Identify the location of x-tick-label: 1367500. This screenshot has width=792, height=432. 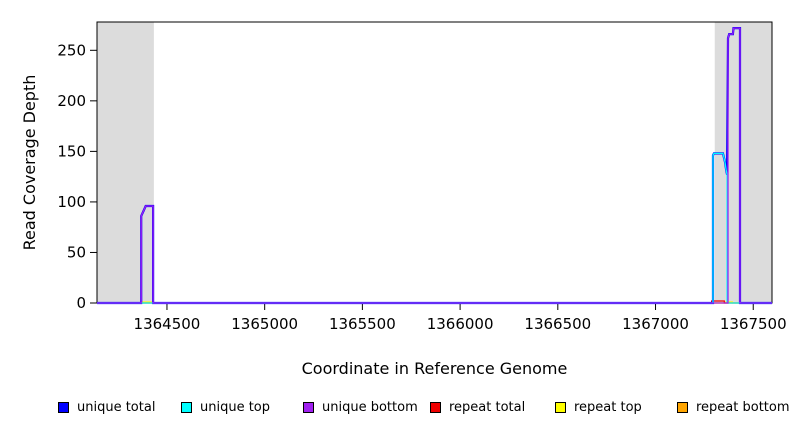
(753, 324).